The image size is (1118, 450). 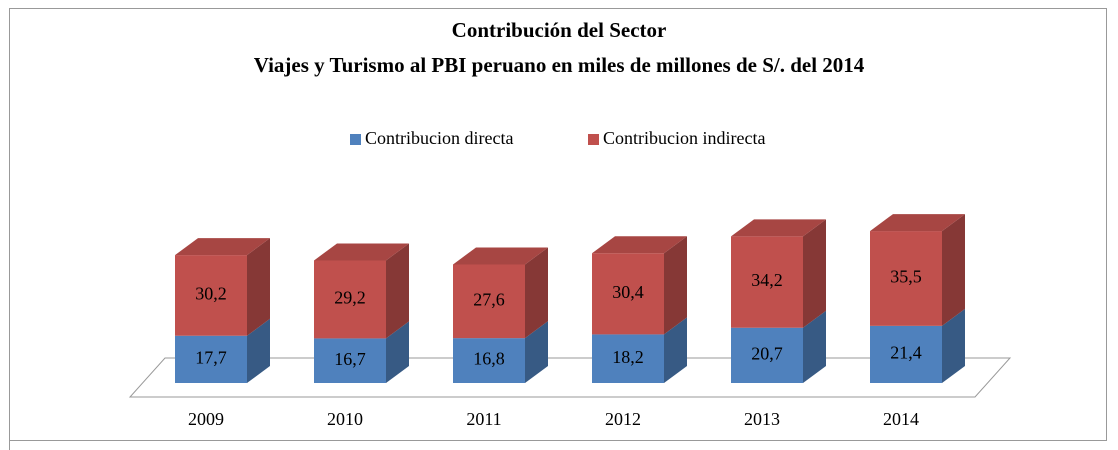 What do you see at coordinates (901, 419) in the screenshot?
I see `x-tick-label: 2014` at bounding box center [901, 419].